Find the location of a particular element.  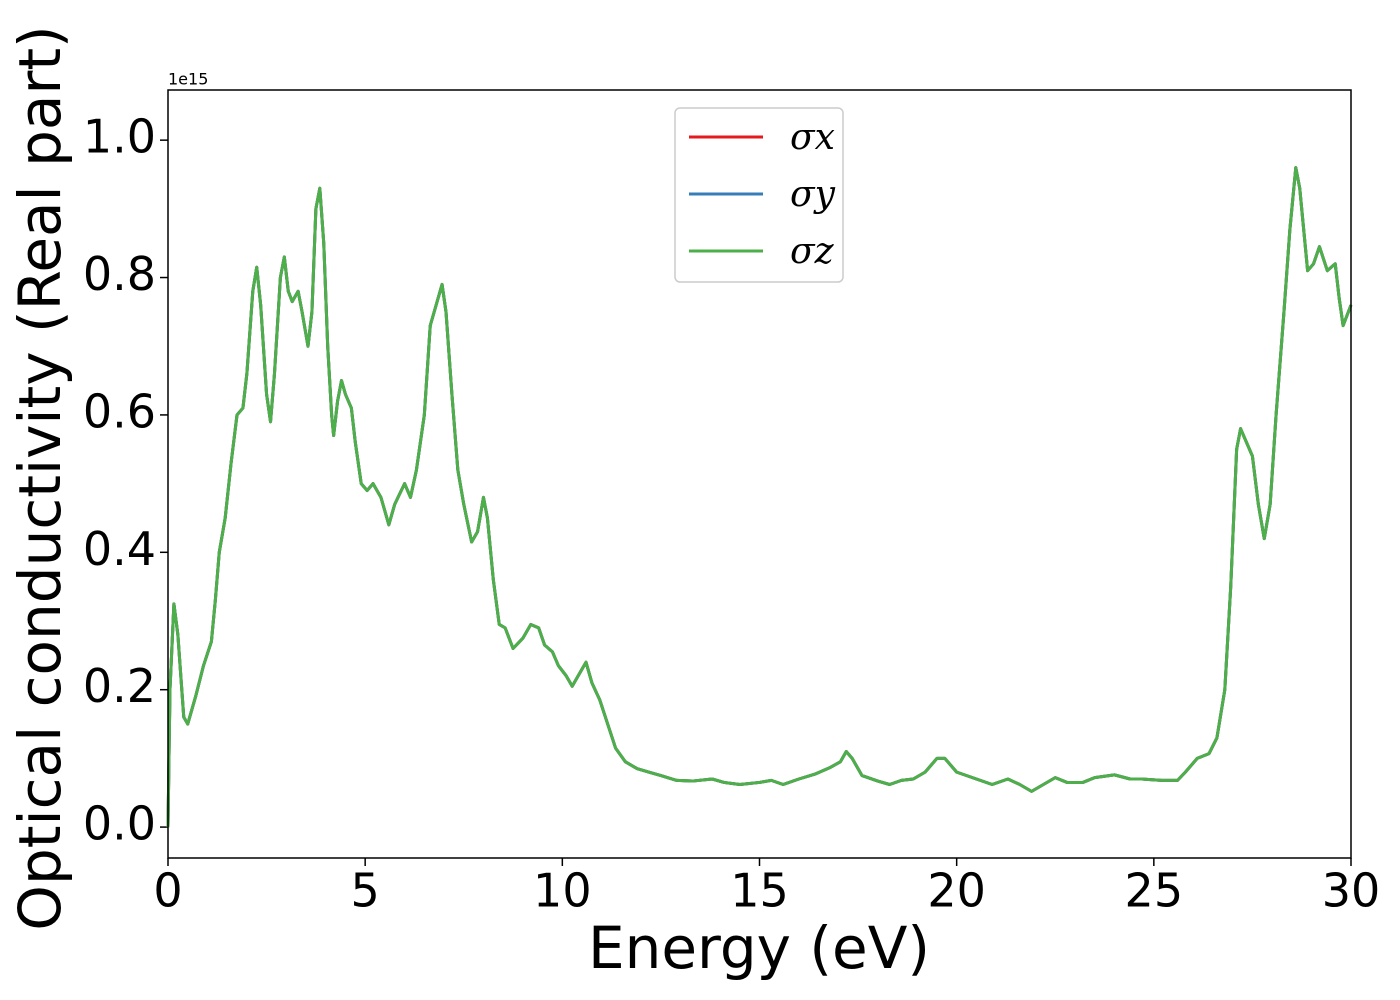

legend-label: σy is located at coordinates (813, 194).